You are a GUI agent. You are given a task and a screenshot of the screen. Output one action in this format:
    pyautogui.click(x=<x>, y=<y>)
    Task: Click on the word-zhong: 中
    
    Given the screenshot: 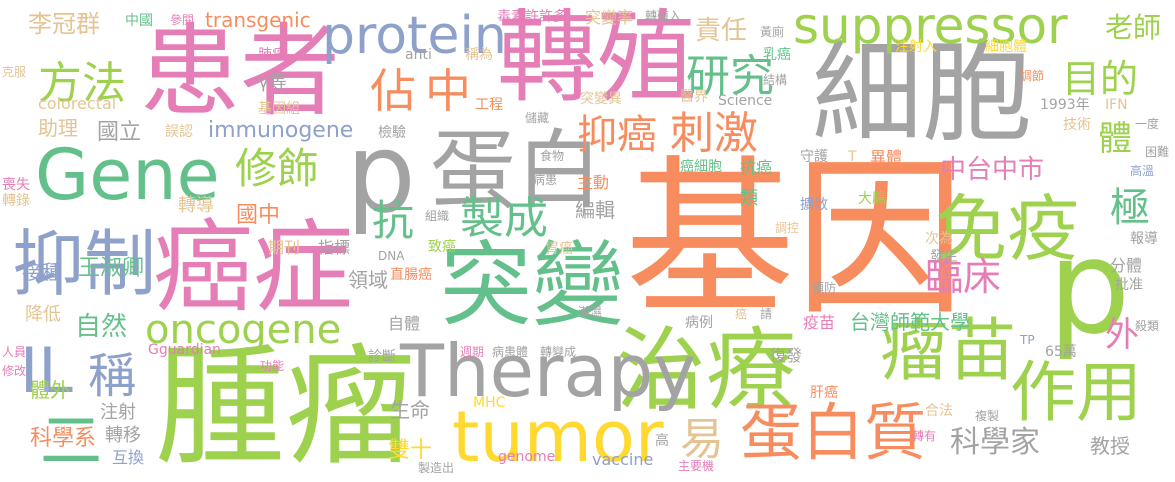 What is the action you would take?
    pyautogui.click(x=448, y=91)
    